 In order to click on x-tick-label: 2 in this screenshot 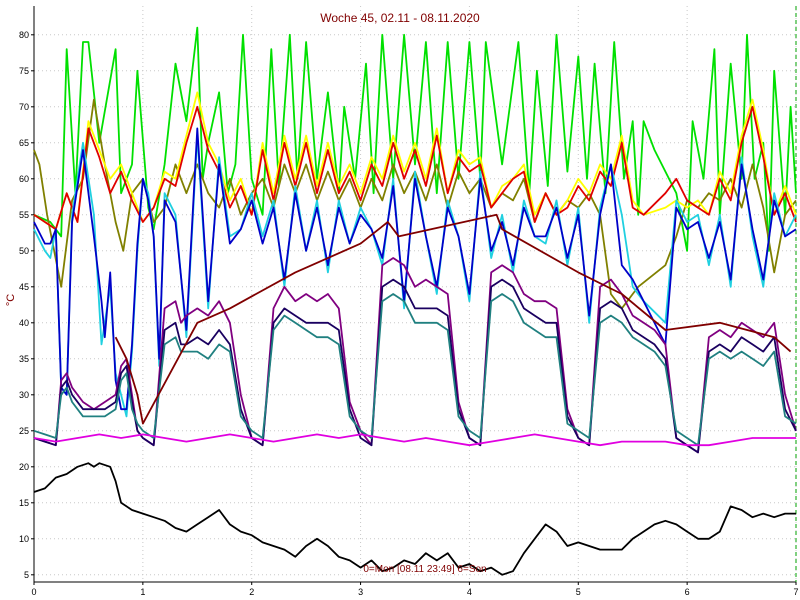, I will do `click(251, 592)`.